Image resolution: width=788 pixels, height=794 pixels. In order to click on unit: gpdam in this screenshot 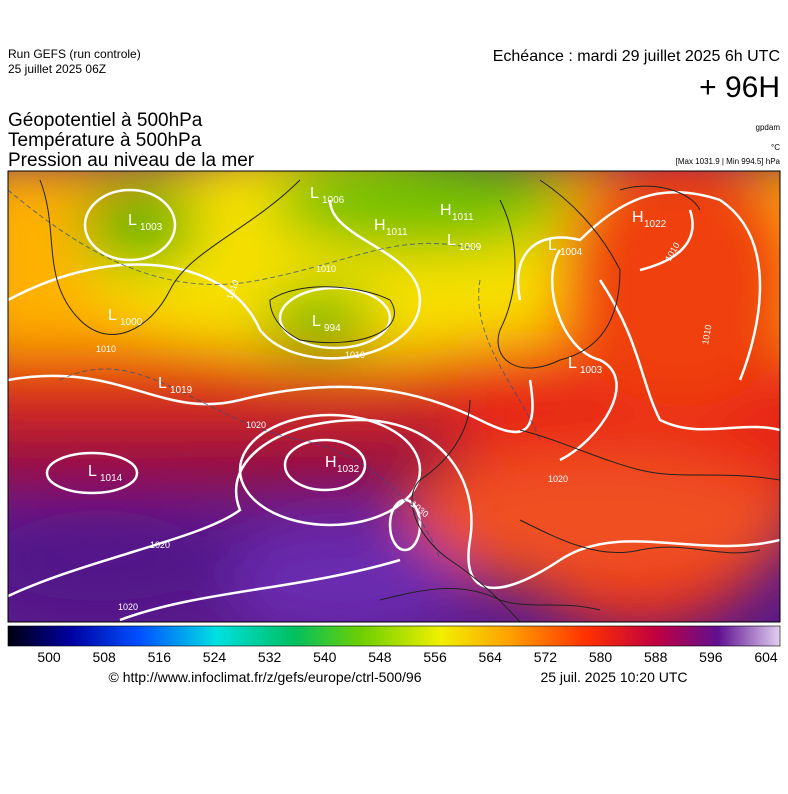, I will do `click(768, 127)`.